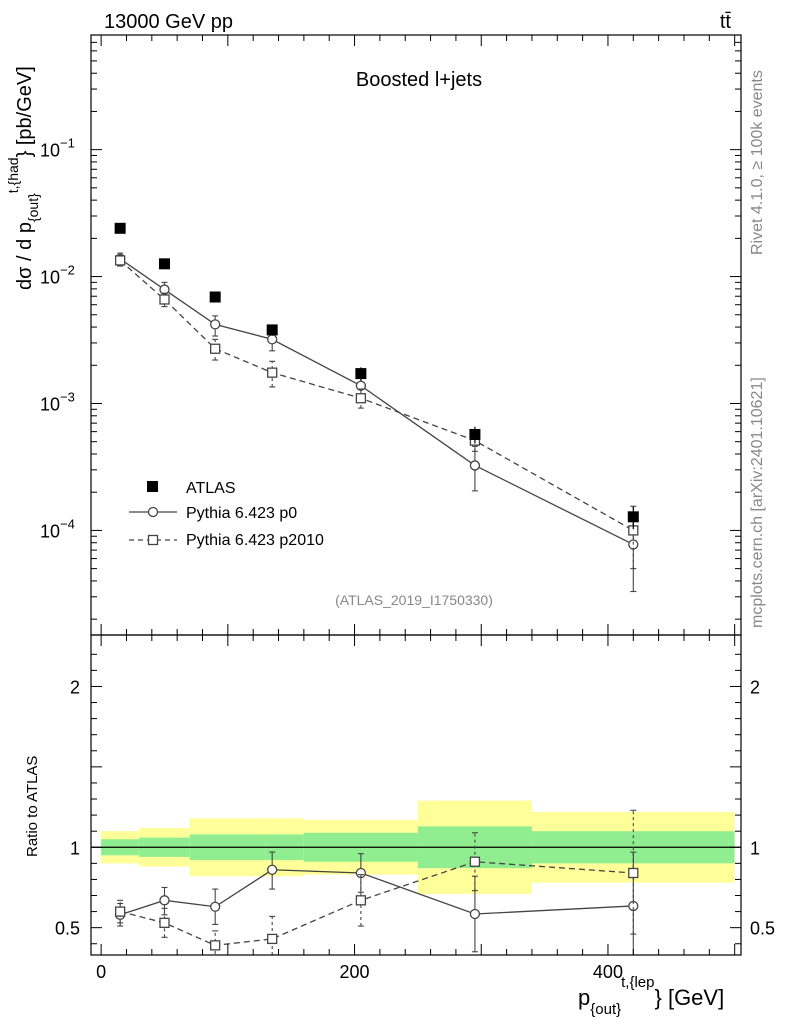 The width and height of the screenshot is (786, 1024). I want to click on legend-p2010-marker, so click(153, 540).